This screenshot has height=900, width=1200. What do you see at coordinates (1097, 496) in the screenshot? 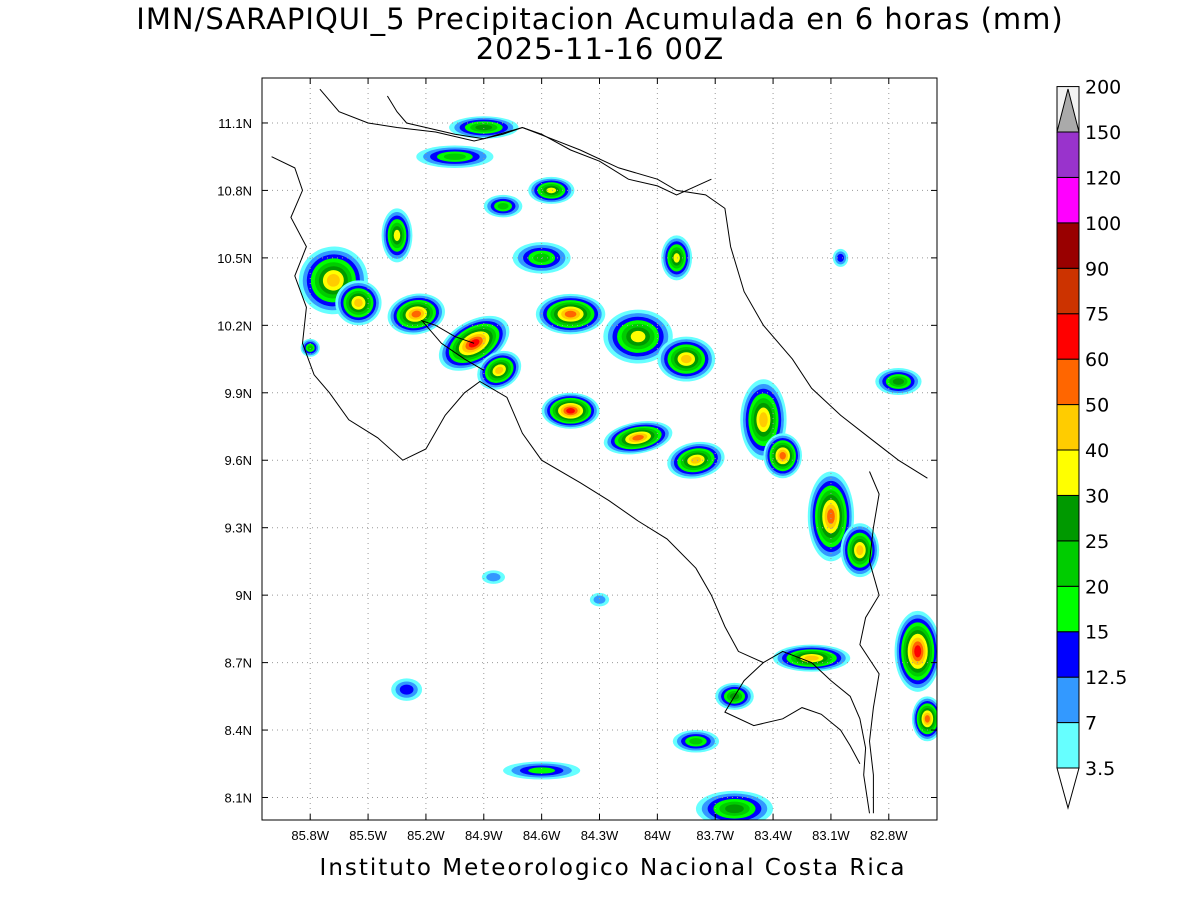
I see `colorbar-label: 30` at bounding box center [1097, 496].